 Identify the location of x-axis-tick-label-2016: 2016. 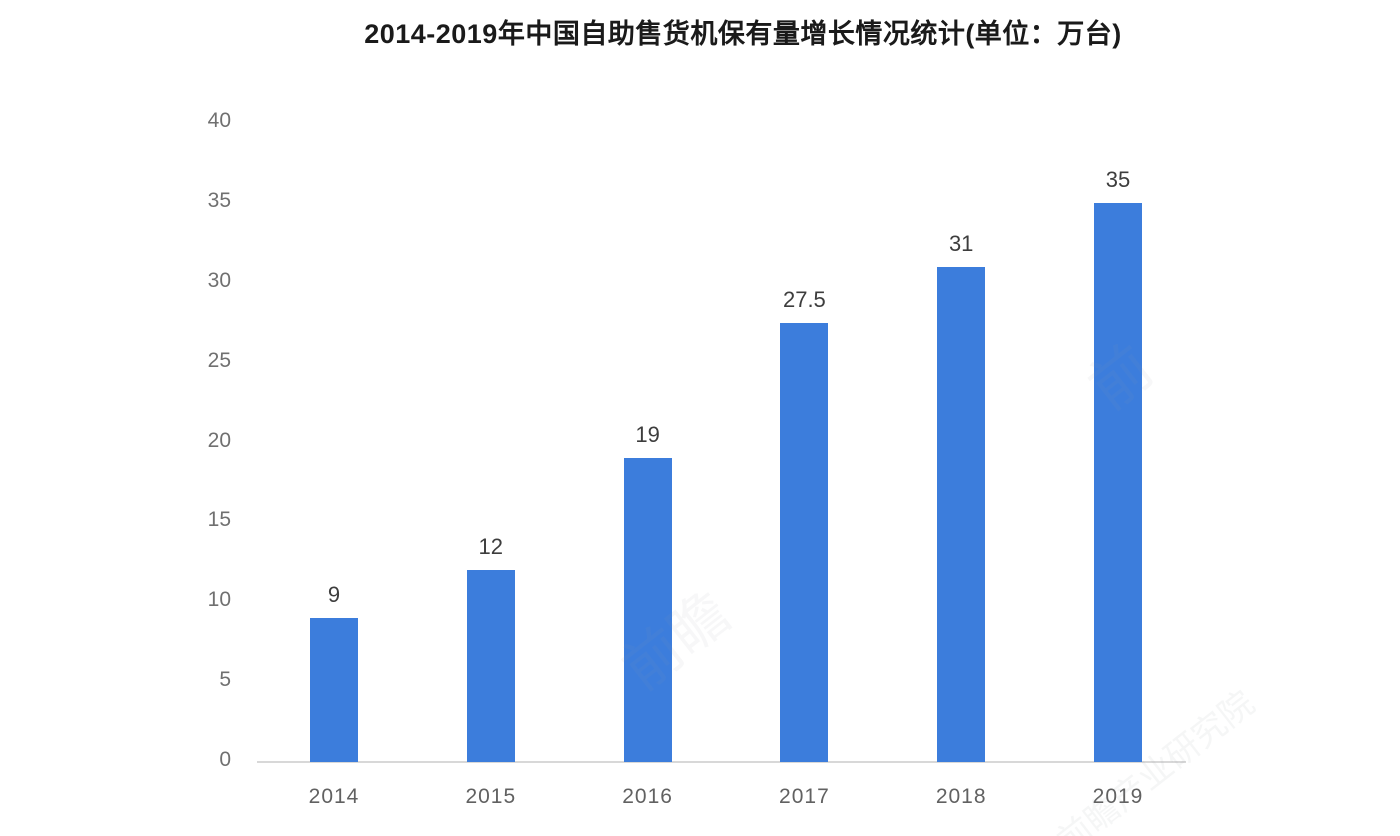
(647, 796).